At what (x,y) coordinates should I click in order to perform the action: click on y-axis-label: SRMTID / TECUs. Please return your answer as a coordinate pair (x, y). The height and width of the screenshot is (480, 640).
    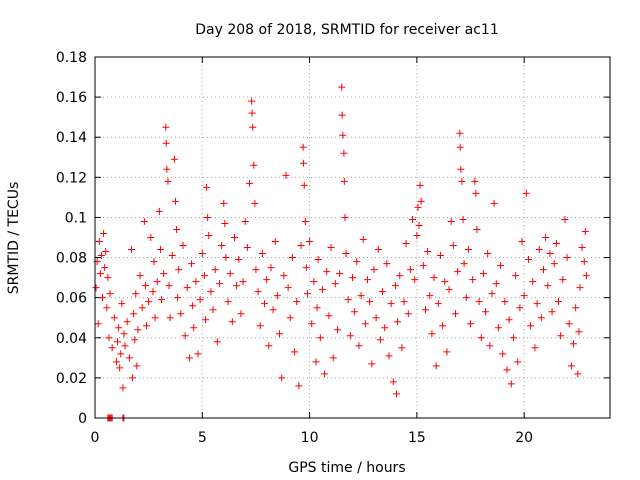
    Looking at the image, I should click on (14, 238).